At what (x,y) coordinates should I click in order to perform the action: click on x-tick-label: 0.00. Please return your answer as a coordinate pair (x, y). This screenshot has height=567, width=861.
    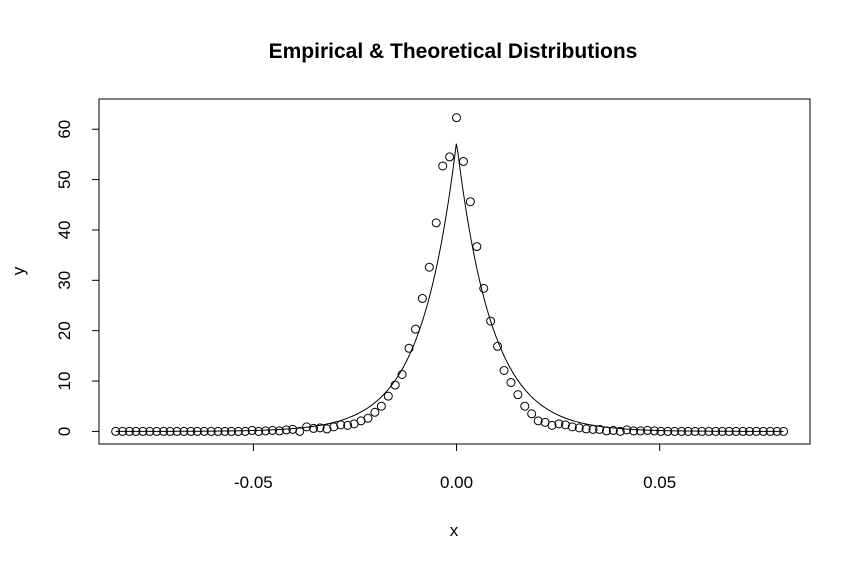
    Looking at the image, I should click on (456, 482).